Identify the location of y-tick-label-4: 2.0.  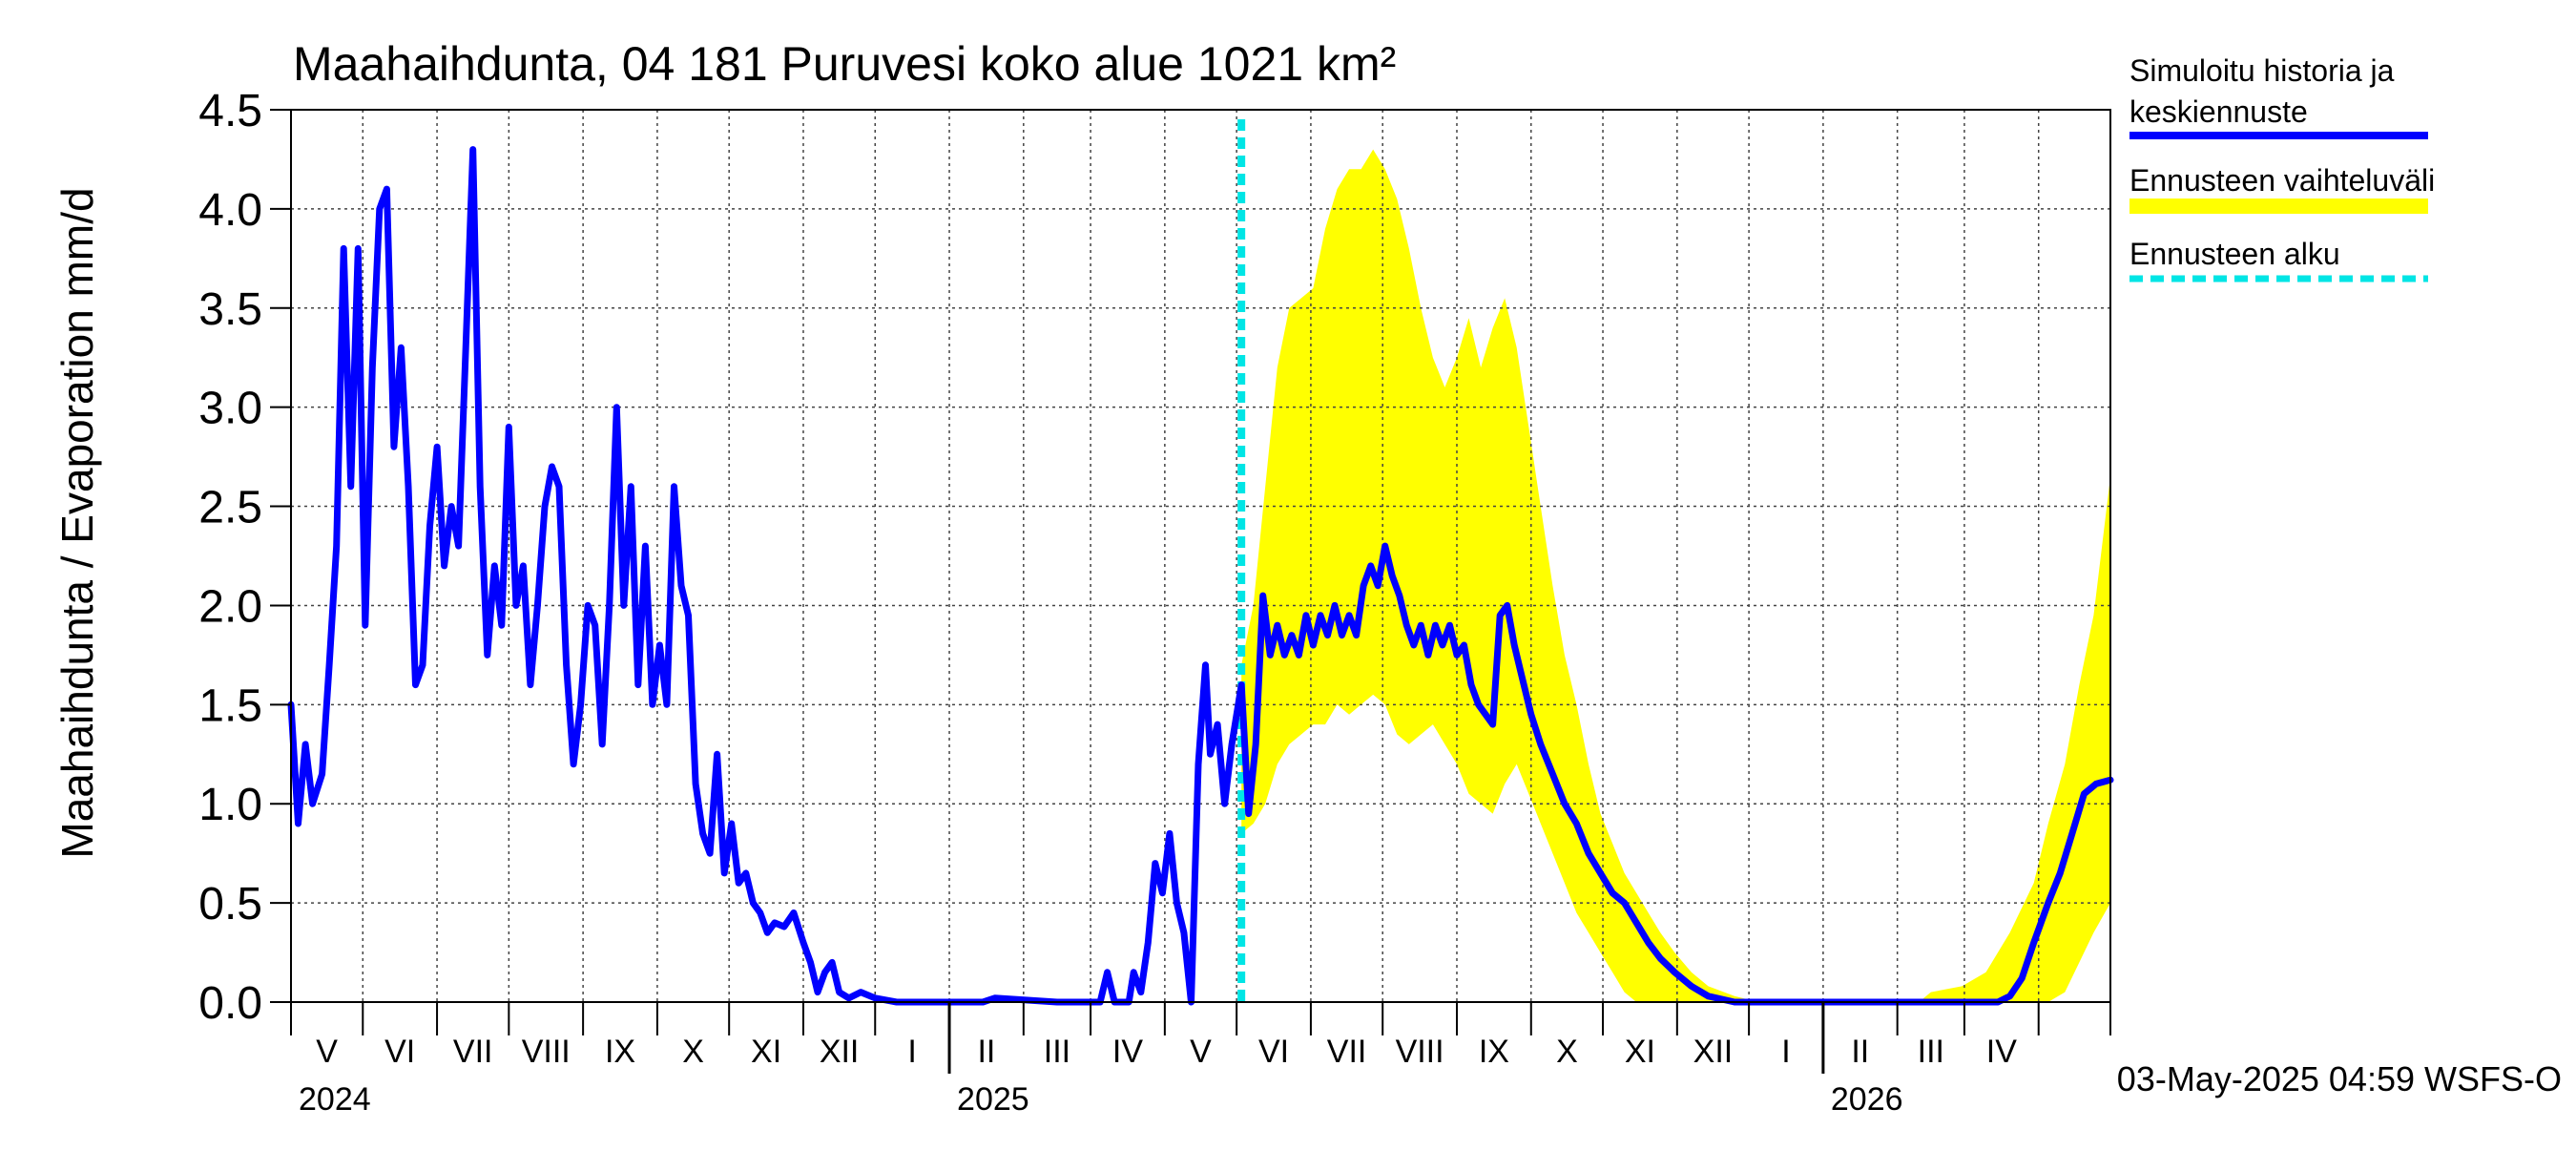
(230, 606).